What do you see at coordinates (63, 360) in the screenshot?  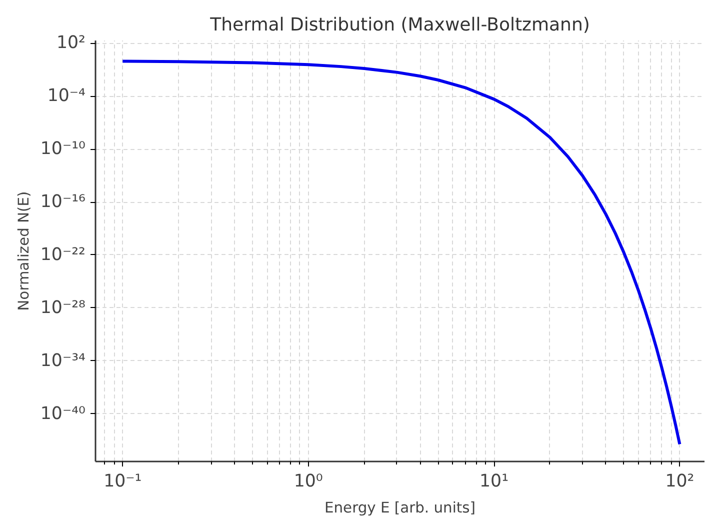 I see `y-tick-label: 10⁻³⁴` at bounding box center [63, 360].